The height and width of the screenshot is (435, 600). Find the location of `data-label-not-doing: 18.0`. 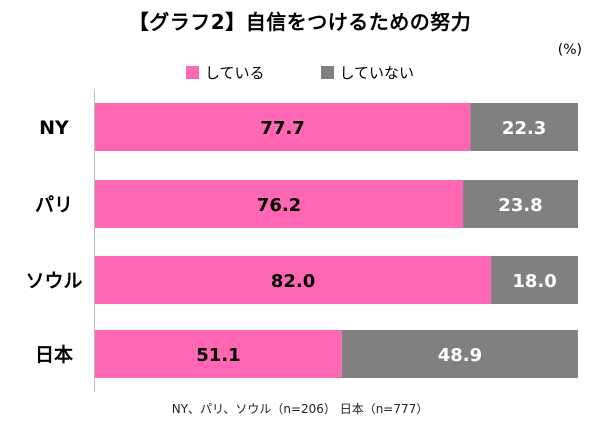

data-label-not-doing: 18.0 is located at coordinates (534, 281).